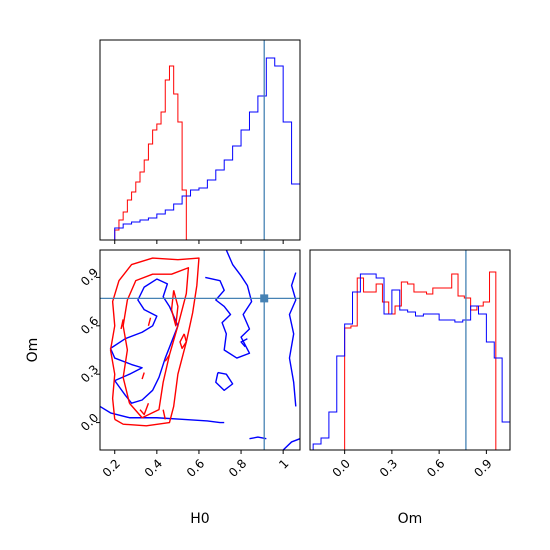 The image size is (550, 550). Describe the element at coordinates (410, 519) in the screenshot. I see `x-axis-label-right: Om` at that location.